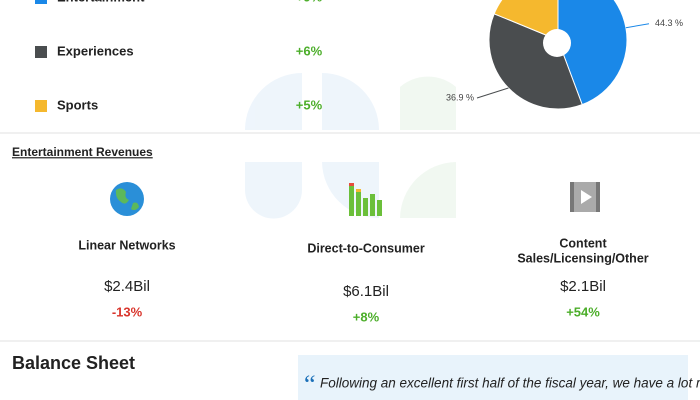 Image resolution: width=700 pixels, height=400 pixels. Describe the element at coordinates (366, 316) in the screenshot. I see `revenue-change: +8%` at that location.